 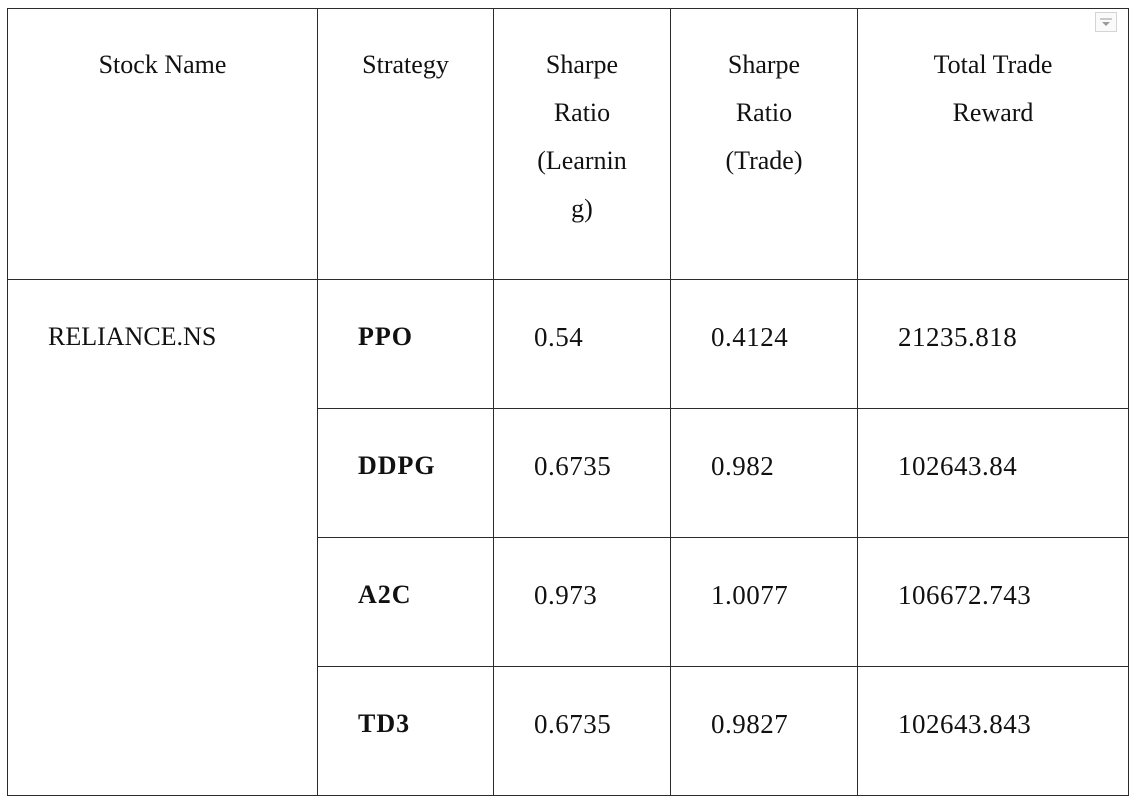 What do you see at coordinates (764, 64) in the screenshot?
I see `header-sharpe-trade-line1: Sharpe` at bounding box center [764, 64].